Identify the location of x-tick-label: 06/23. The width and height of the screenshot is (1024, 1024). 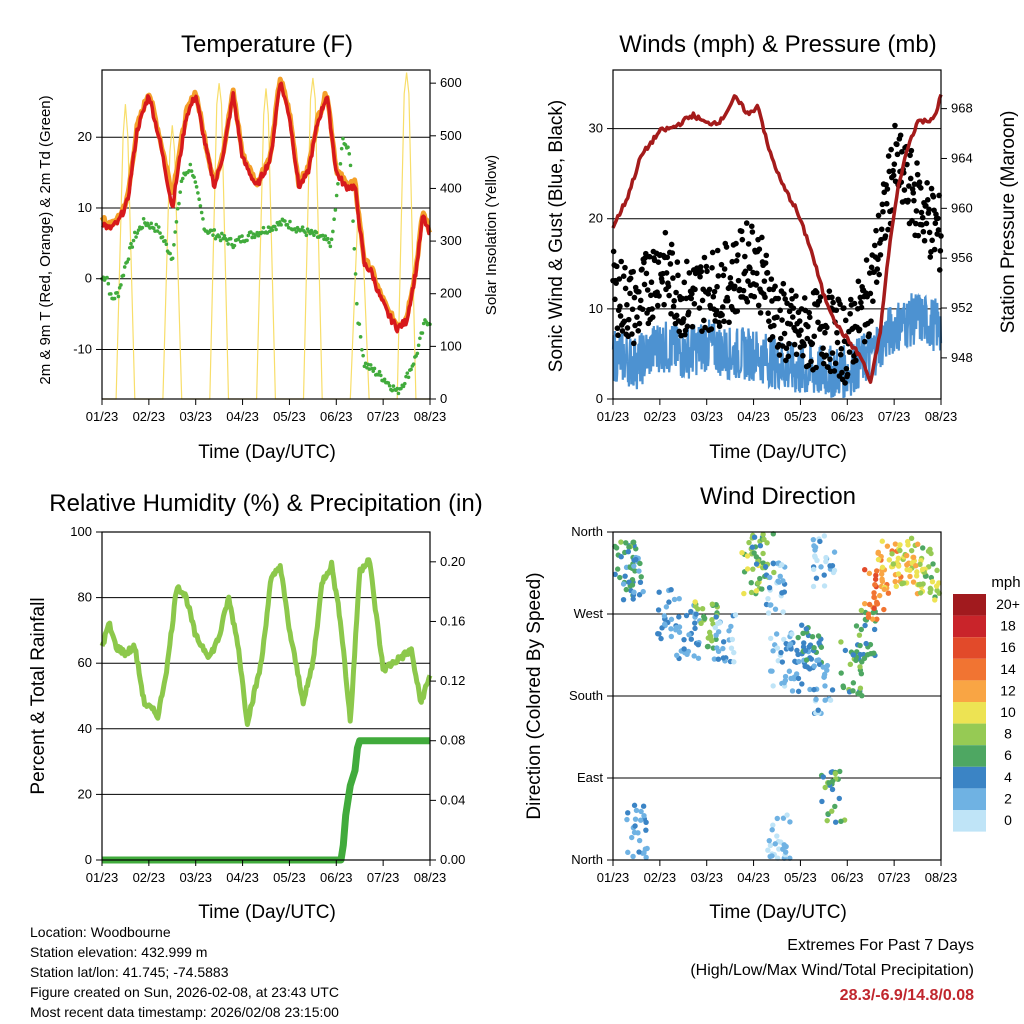
(847, 877).